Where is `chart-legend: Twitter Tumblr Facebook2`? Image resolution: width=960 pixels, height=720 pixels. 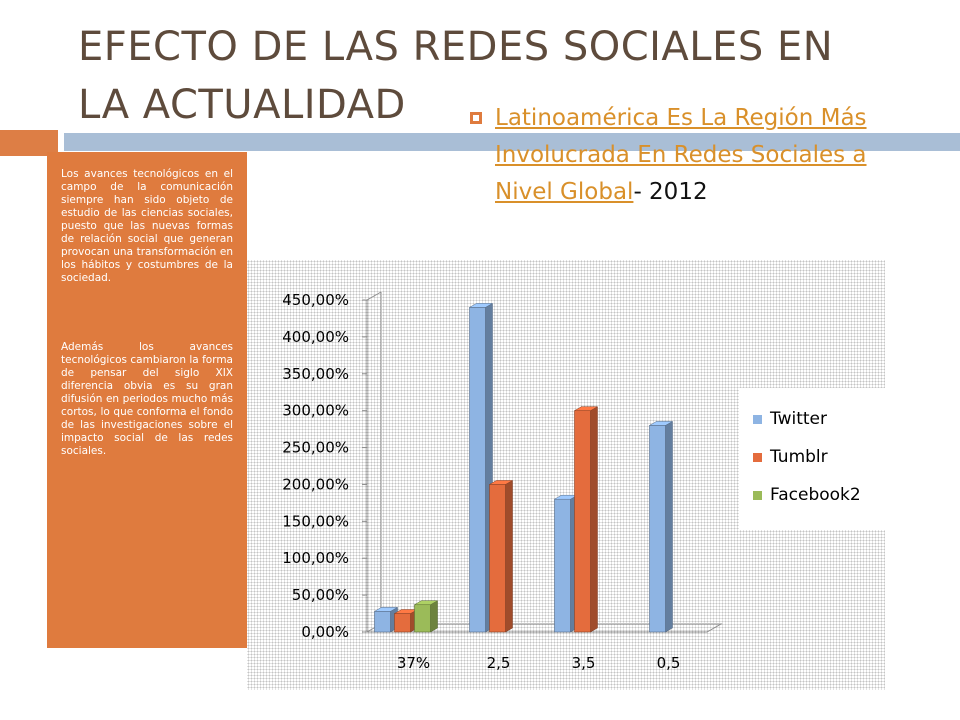 chart-legend: Twitter Tumblr Facebook2 is located at coordinates (812, 459).